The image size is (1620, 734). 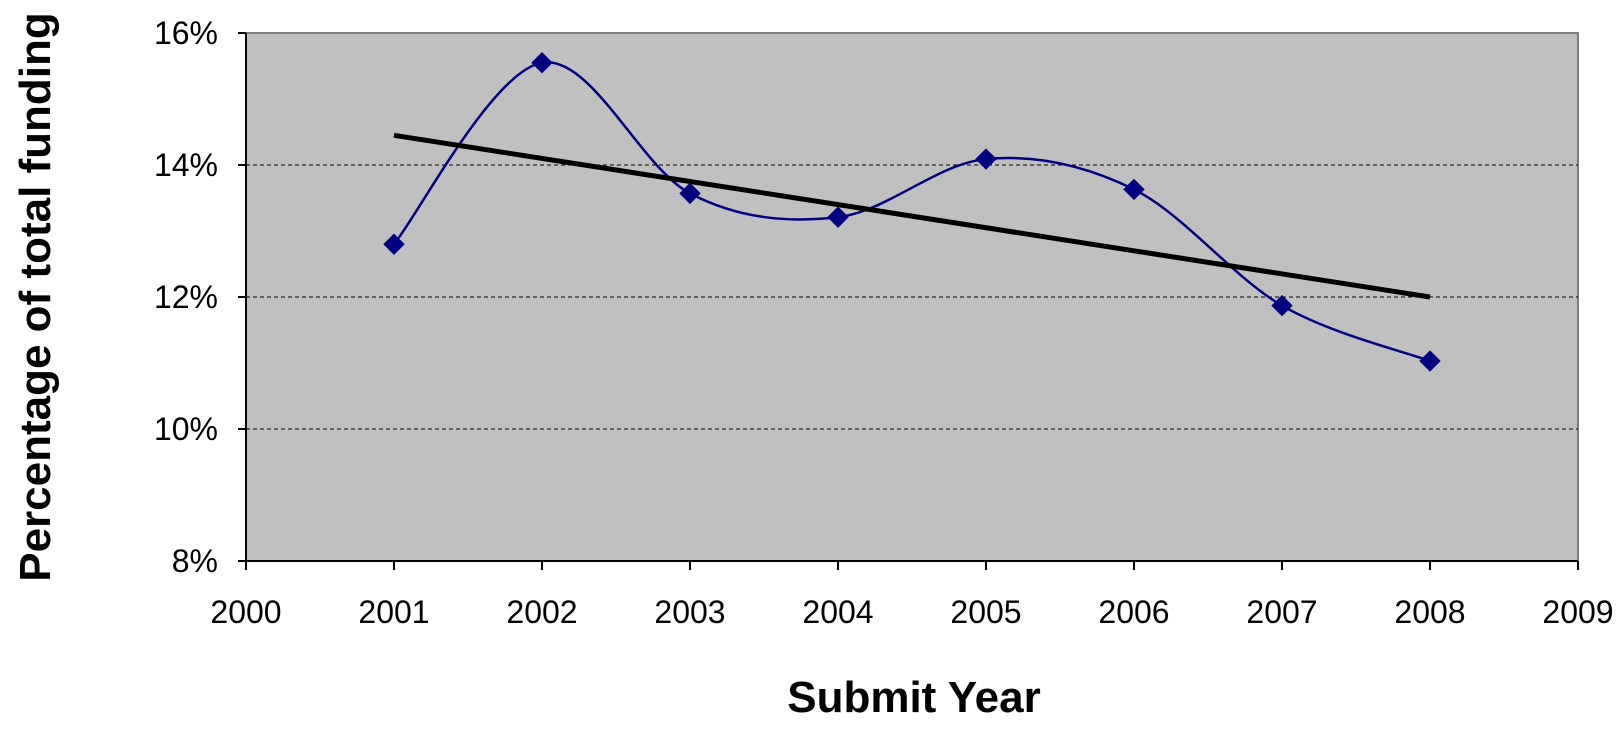 I want to click on x-tick-label: 2009, so click(x=1577, y=612).